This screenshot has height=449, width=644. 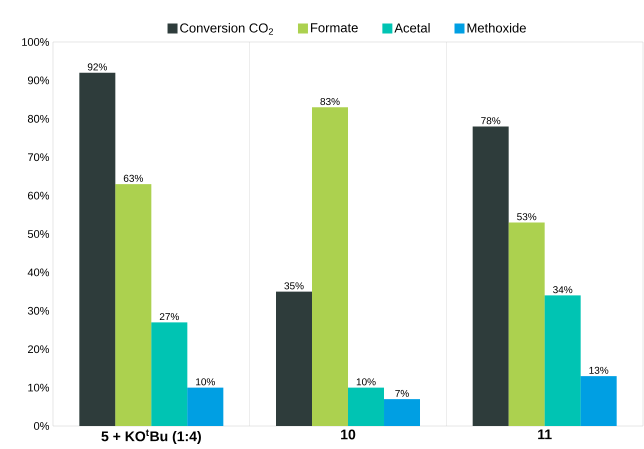 I want to click on data-label: 53%, so click(x=526, y=216).